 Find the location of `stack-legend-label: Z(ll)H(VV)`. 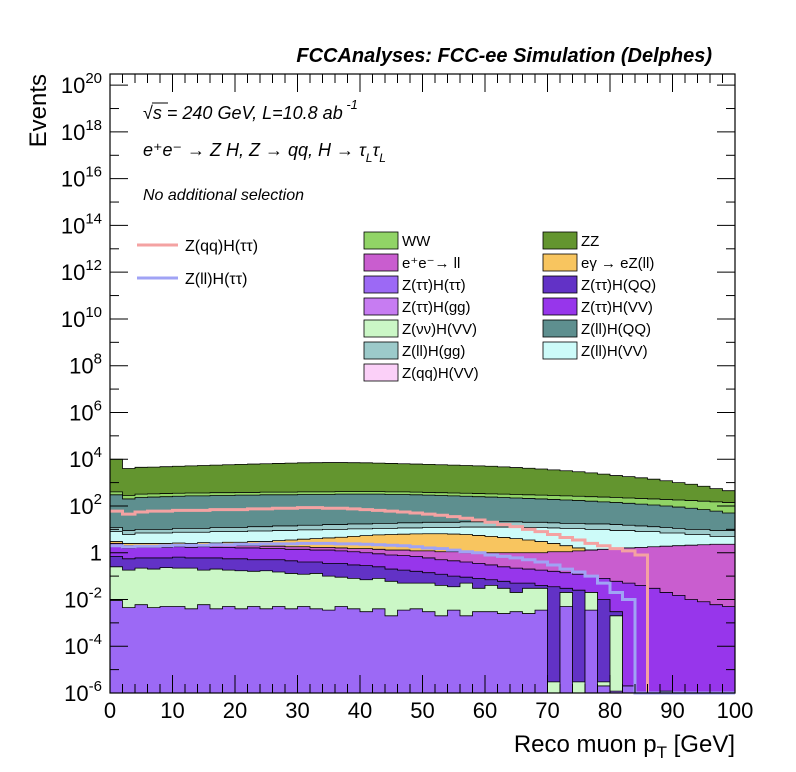

stack-legend-label: Z(ll)H(VV) is located at coordinates (614, 351).